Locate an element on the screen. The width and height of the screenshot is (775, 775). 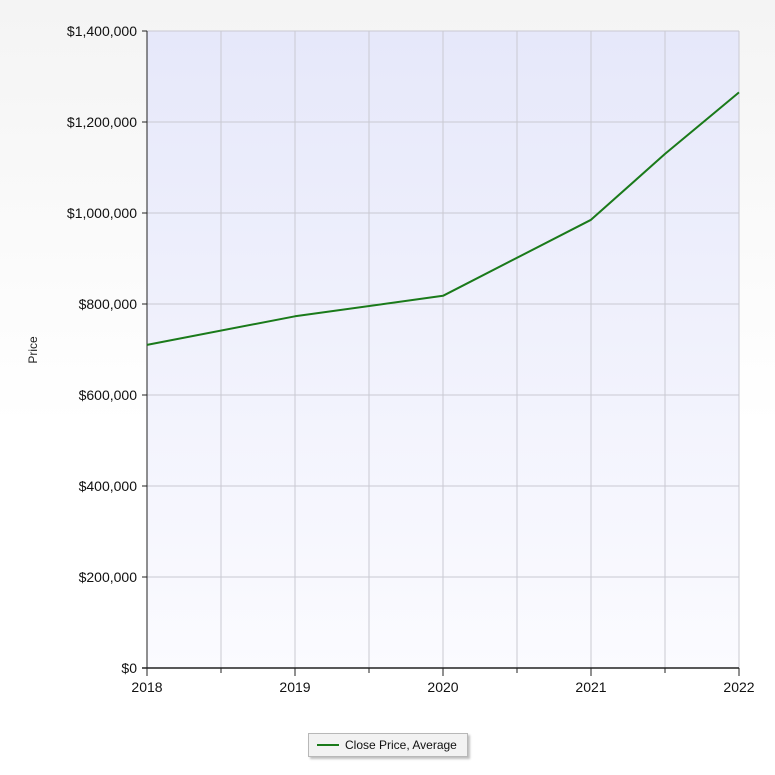
y-tick-label: $0 is located at coordinates (129, 668).